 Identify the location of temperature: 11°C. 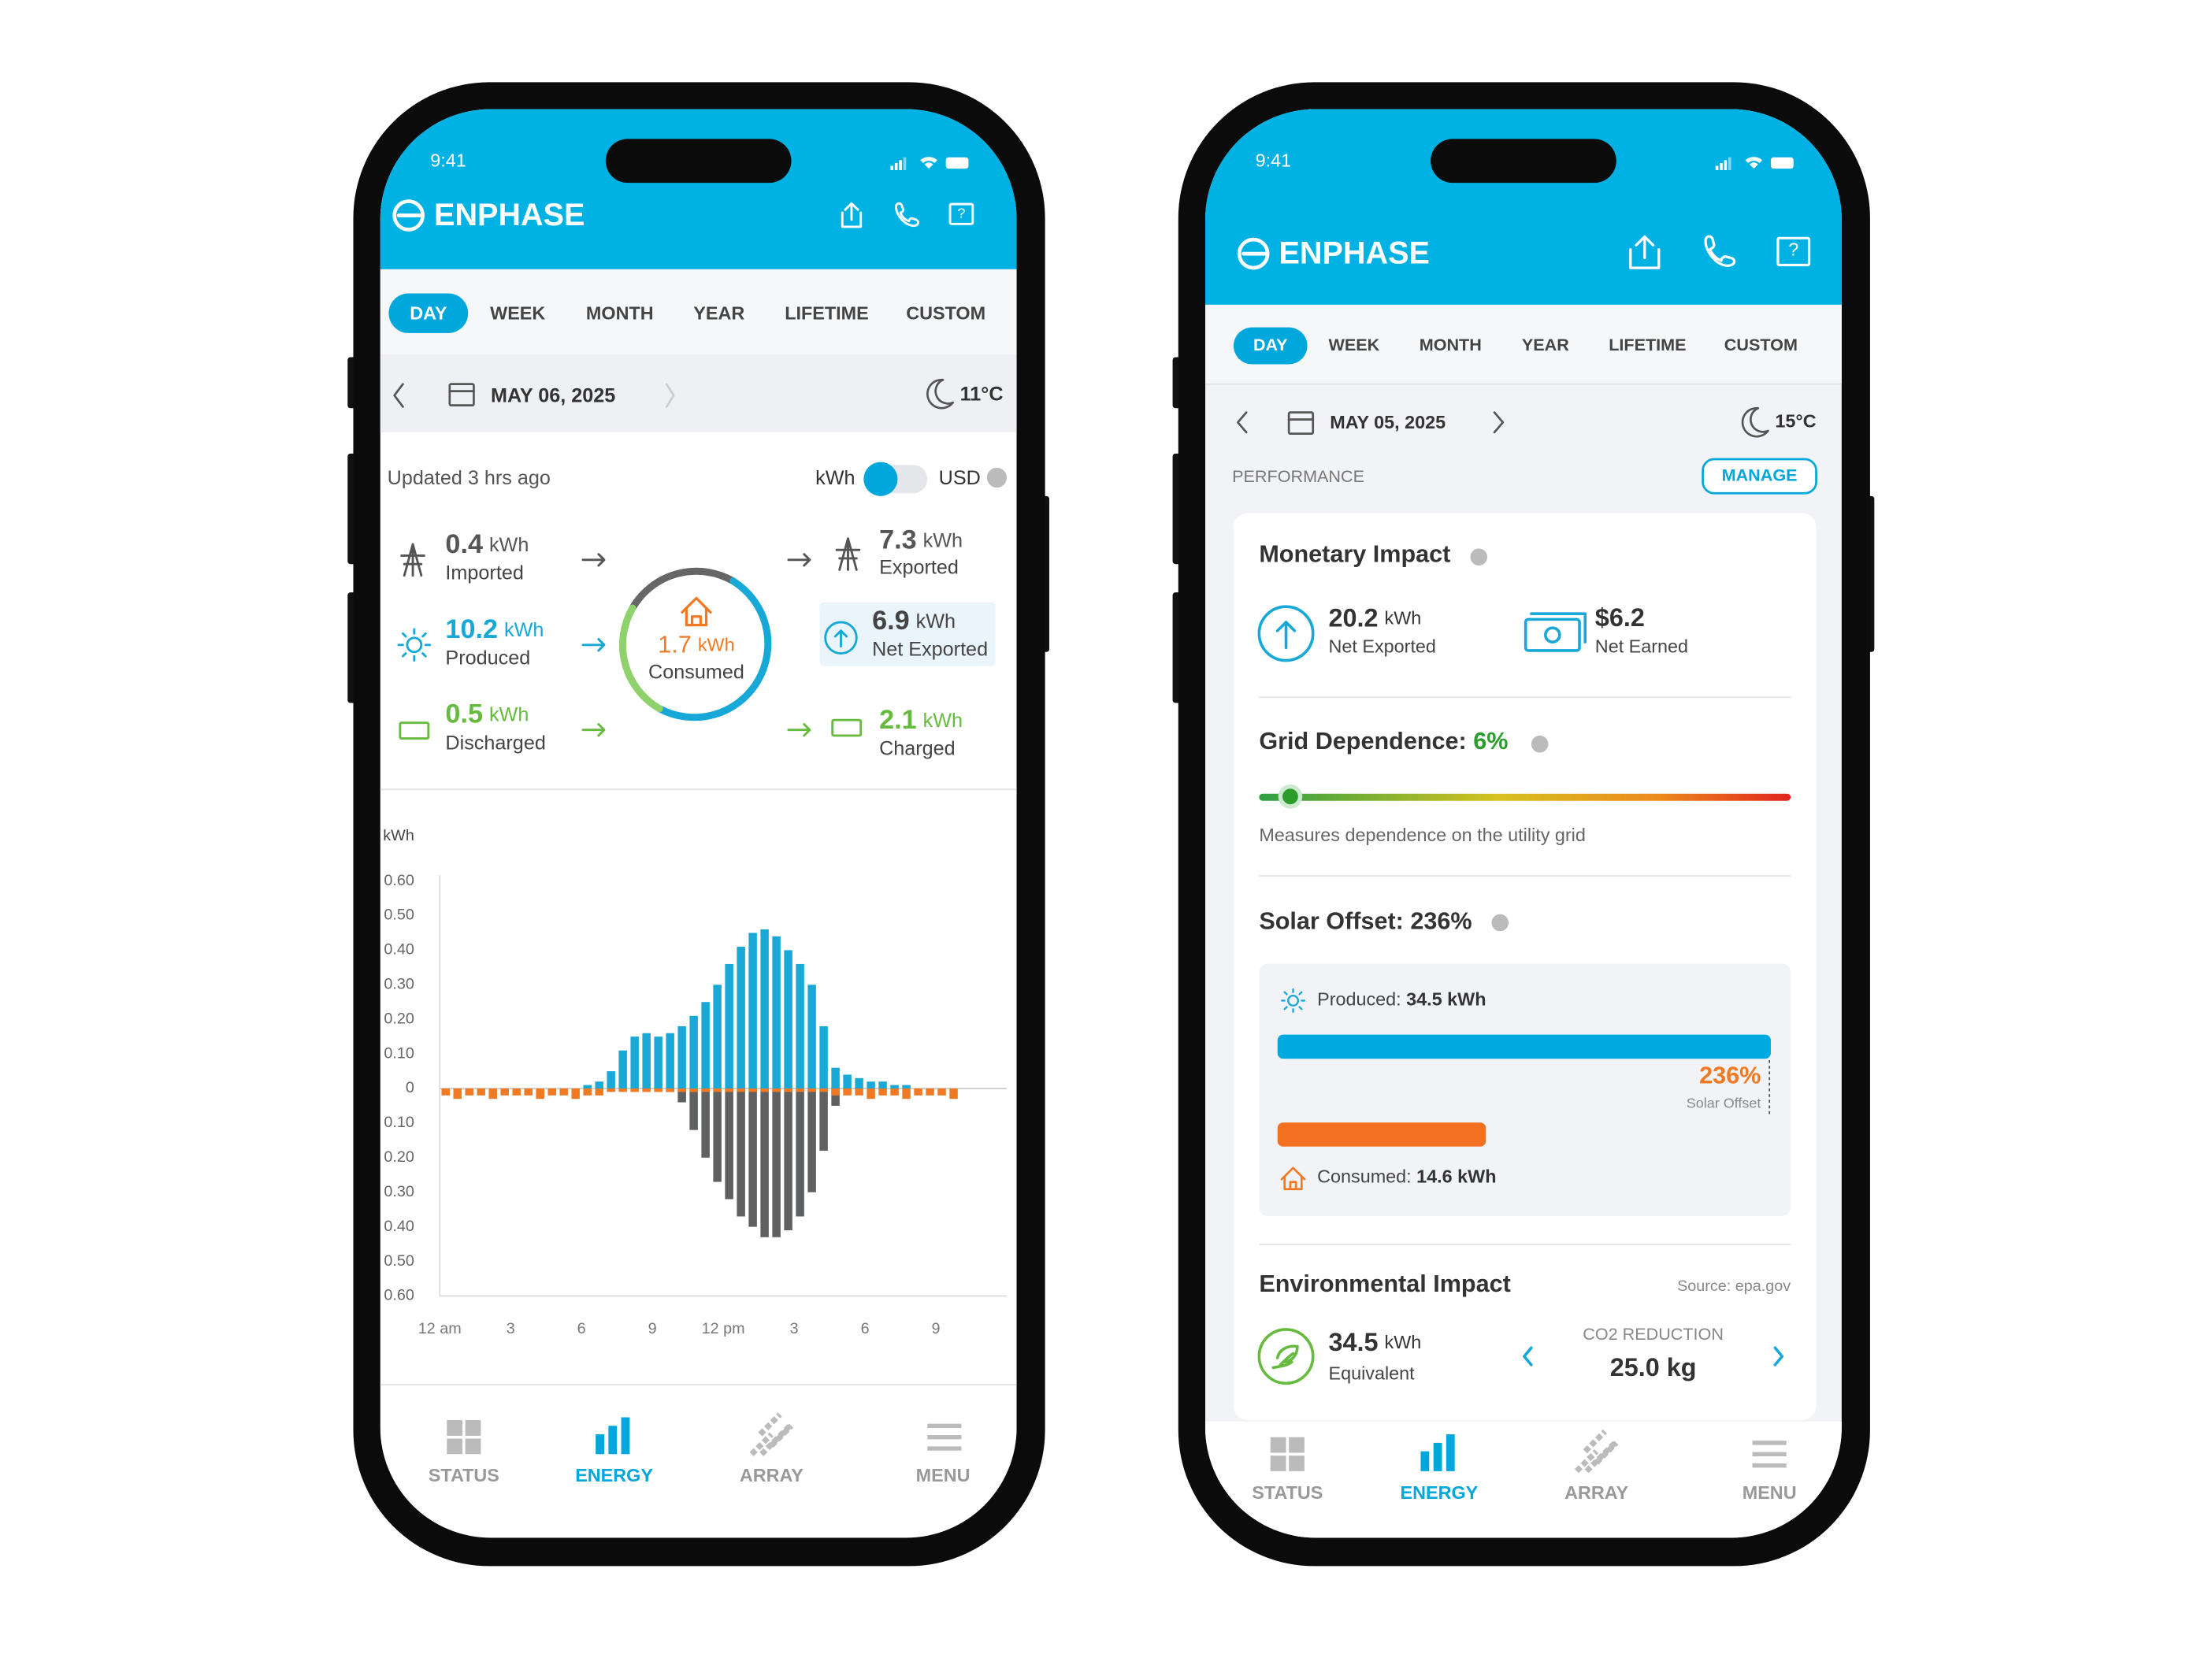
(982, 395).